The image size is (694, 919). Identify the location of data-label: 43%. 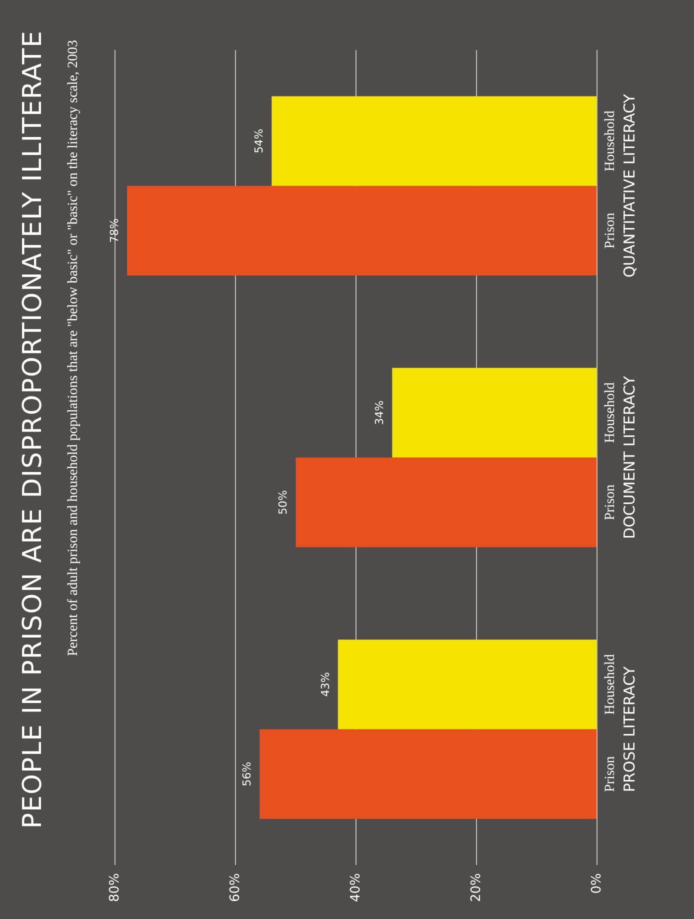
(325, 684).